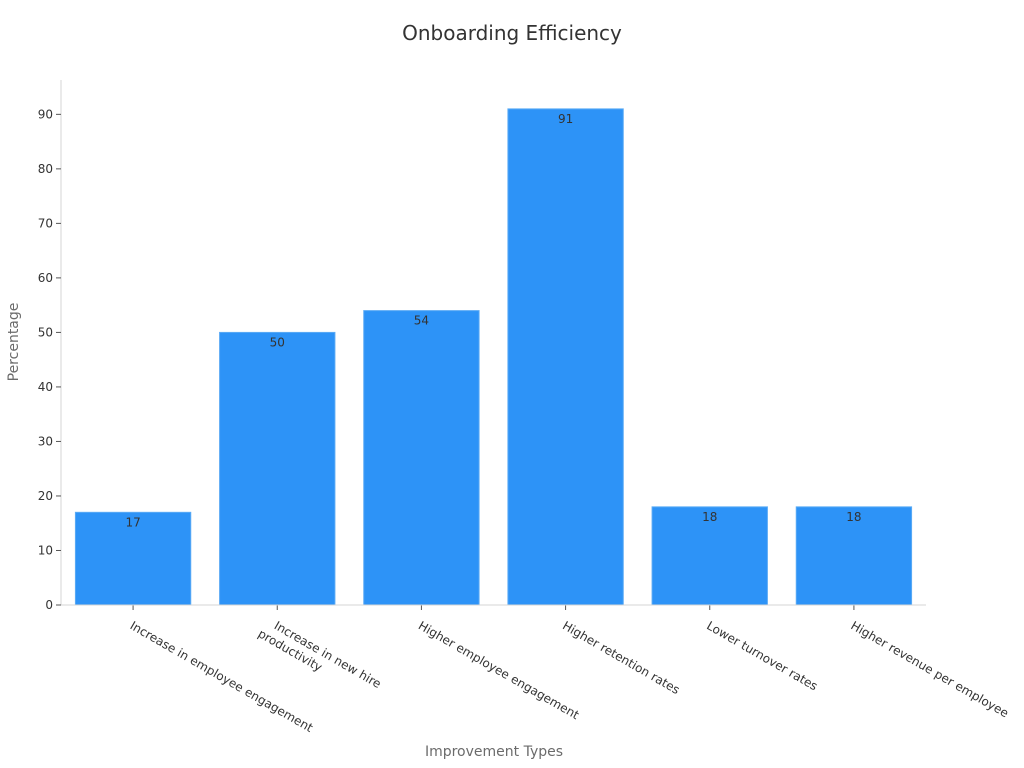 The image size is (1024, 768). I want to click on bar-value-label: 91, so click(565, 119).